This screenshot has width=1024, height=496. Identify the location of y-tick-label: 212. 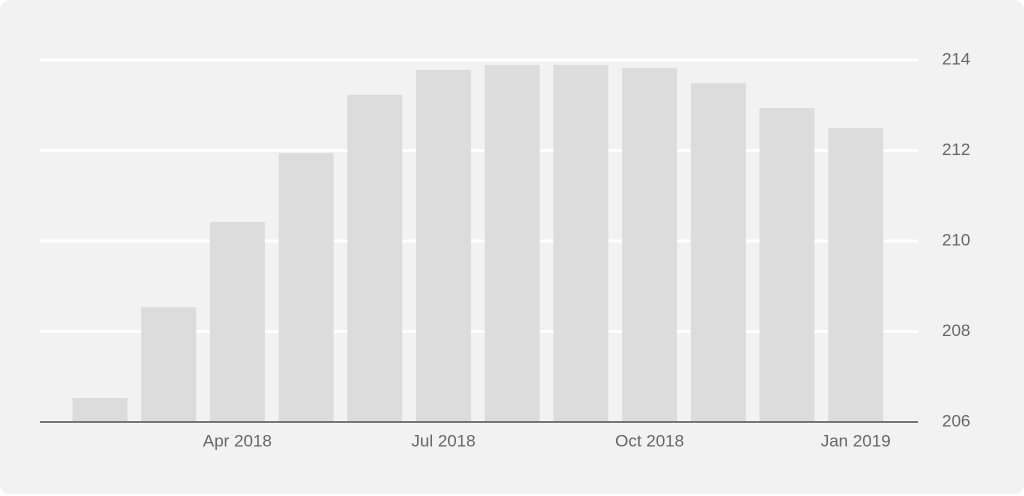
(956, 149).